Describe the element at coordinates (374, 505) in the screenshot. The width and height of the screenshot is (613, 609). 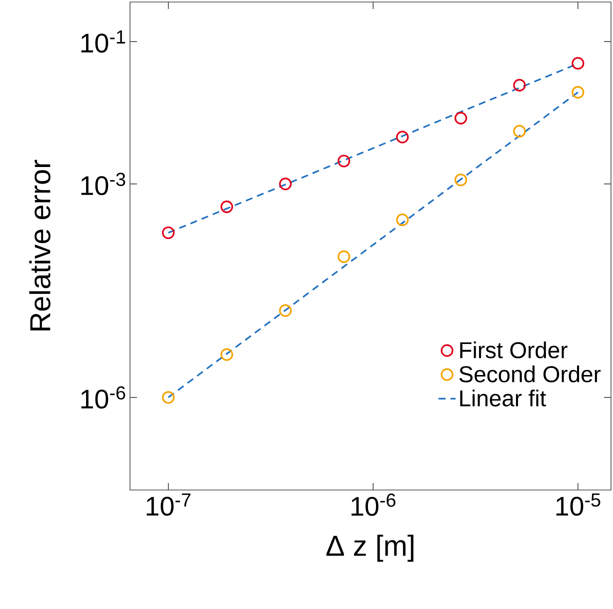
I see `x-tick-label: 10$^{-6}$` at that location.